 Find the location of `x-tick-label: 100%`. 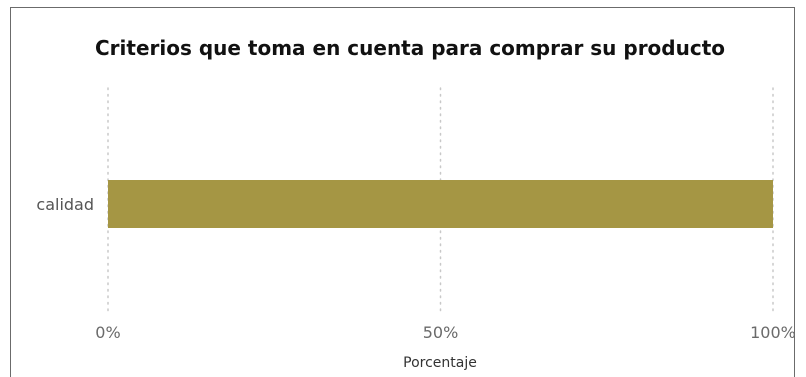

x-tick-label: 100% is located at coordinates (773, 332).